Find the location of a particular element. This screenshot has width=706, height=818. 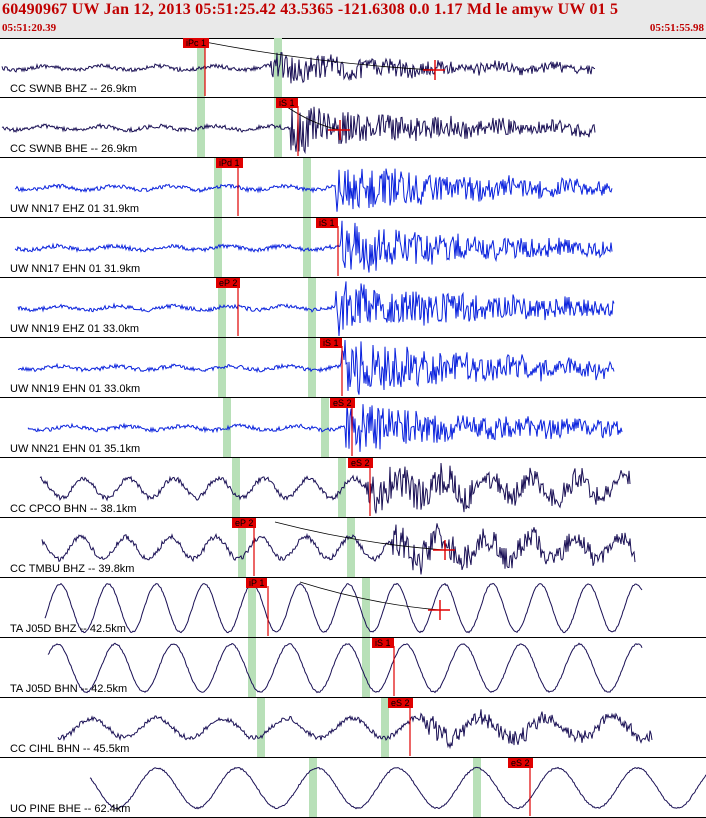

trace-panel: eS 2 CC CPCO BHN -- 38.1km is located at coordinates (353, 488).